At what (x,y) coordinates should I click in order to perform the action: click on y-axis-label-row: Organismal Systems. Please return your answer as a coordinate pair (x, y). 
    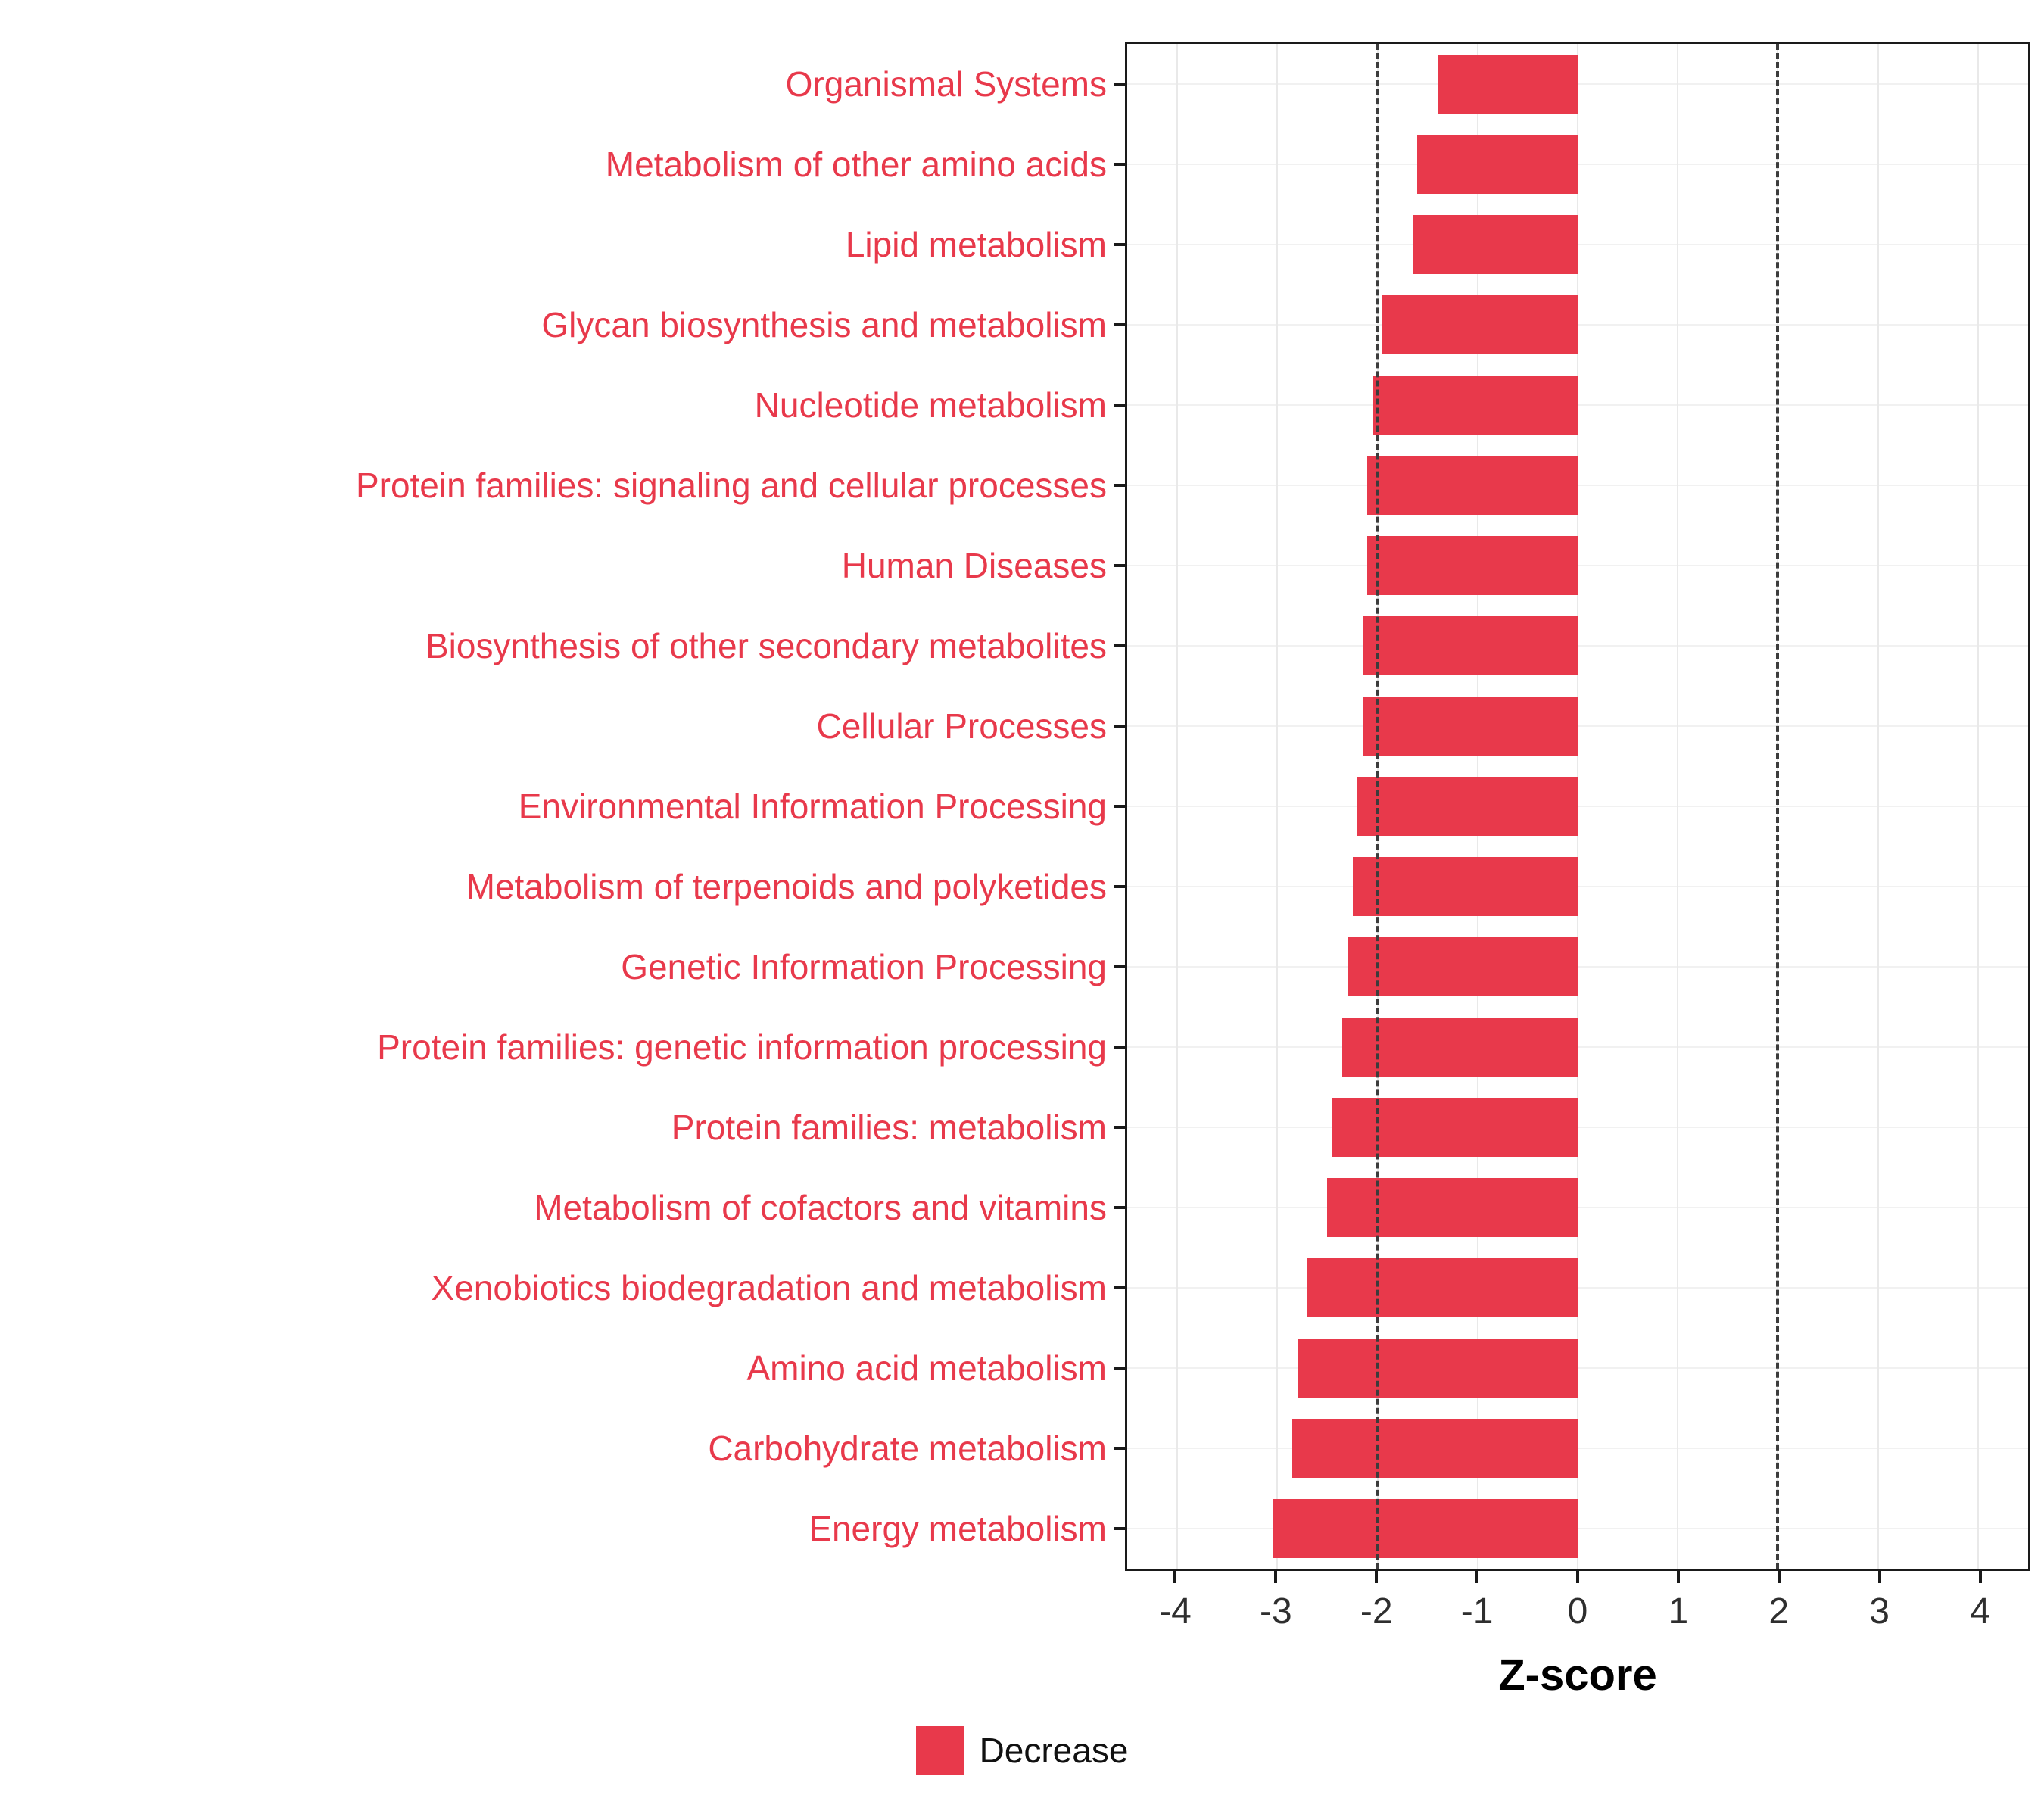
    Looking at the image, I should click on (562, 84).